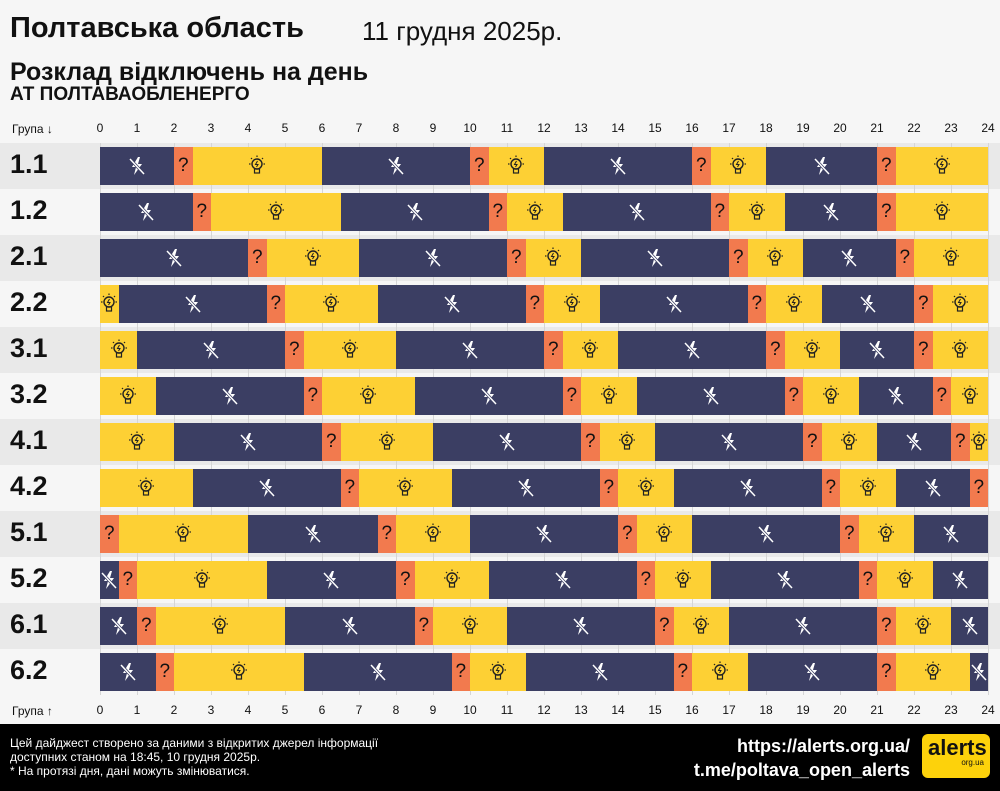  What do you see at coordinates (137, 710) in the screenshot?
I see `hour-tick: 1` at bounding box center [137, 710].